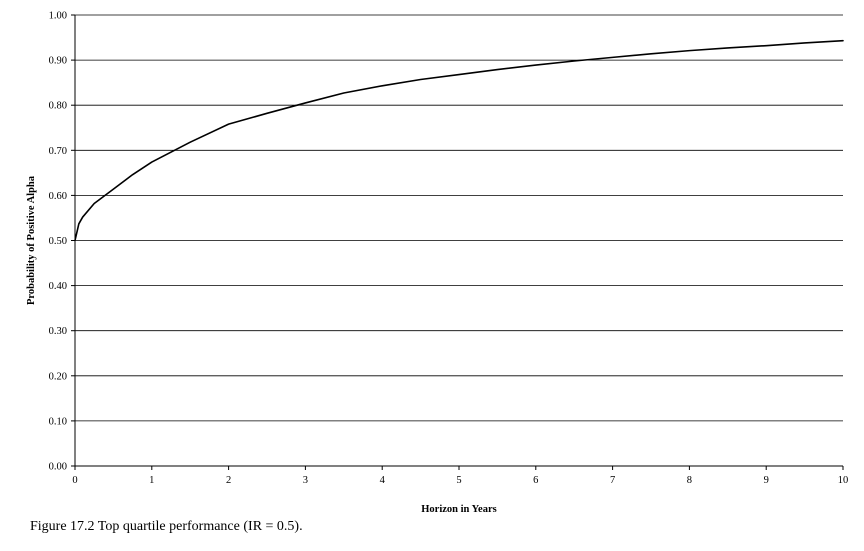  What do you see at coordinates (458, 509) in the screenshot?
I see `x-axis-title: Horizon in Years` at bounding box center [458, 509].